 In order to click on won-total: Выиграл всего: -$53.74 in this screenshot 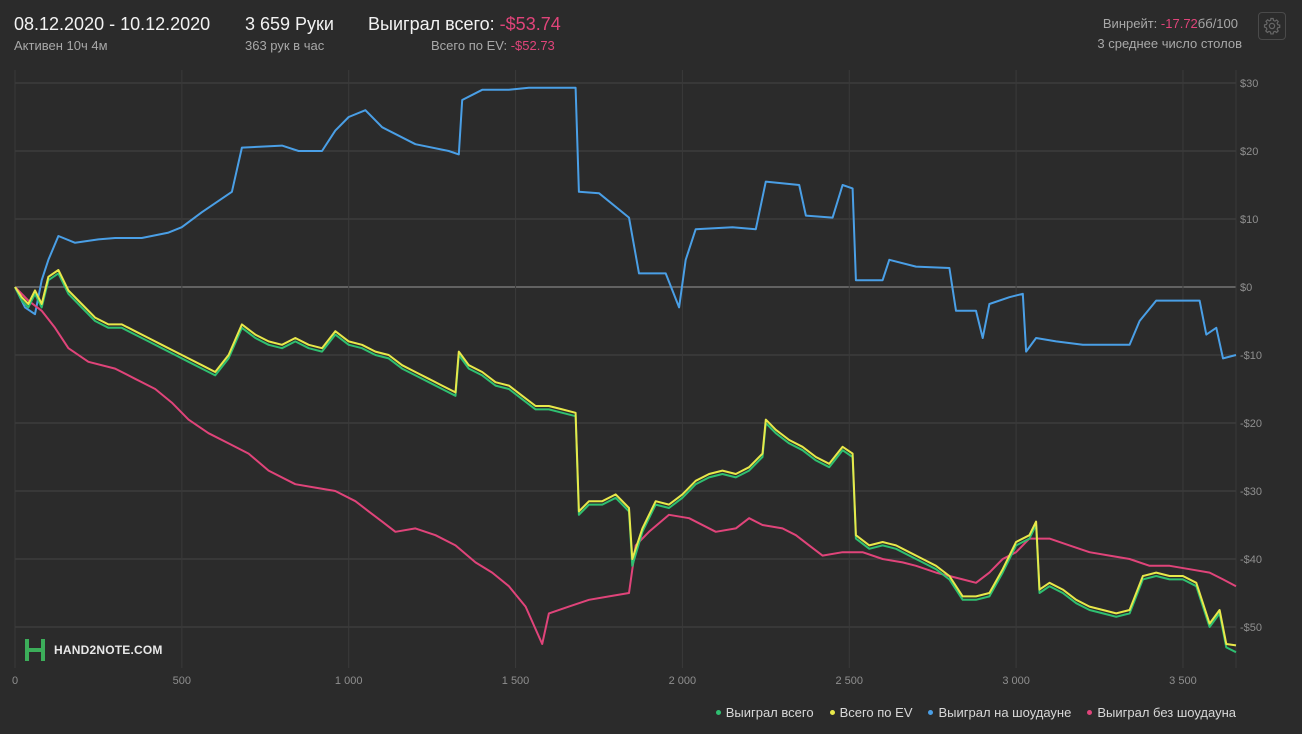, I will do `click(464, 24)`.